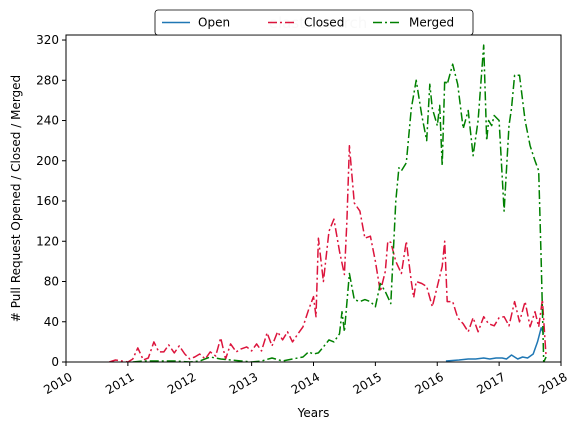 The height and width of the screenshot is (431, 575). What do you see at coordinates (57, 383) in the screenshot?
I see `x-tick-label: 2010` at bounding box center [57, 383].